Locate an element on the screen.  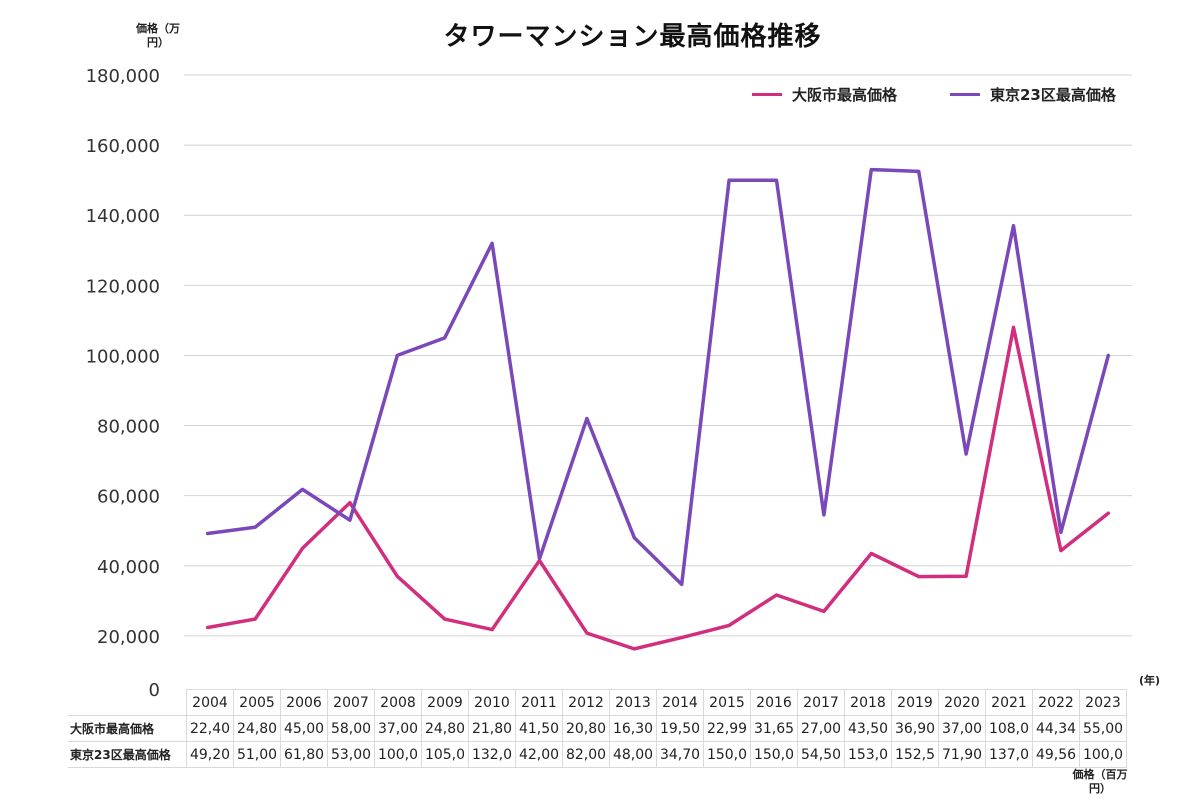
legend-label-tokyo: 東京23区最高価格 is located at coordinates (1053, 95).